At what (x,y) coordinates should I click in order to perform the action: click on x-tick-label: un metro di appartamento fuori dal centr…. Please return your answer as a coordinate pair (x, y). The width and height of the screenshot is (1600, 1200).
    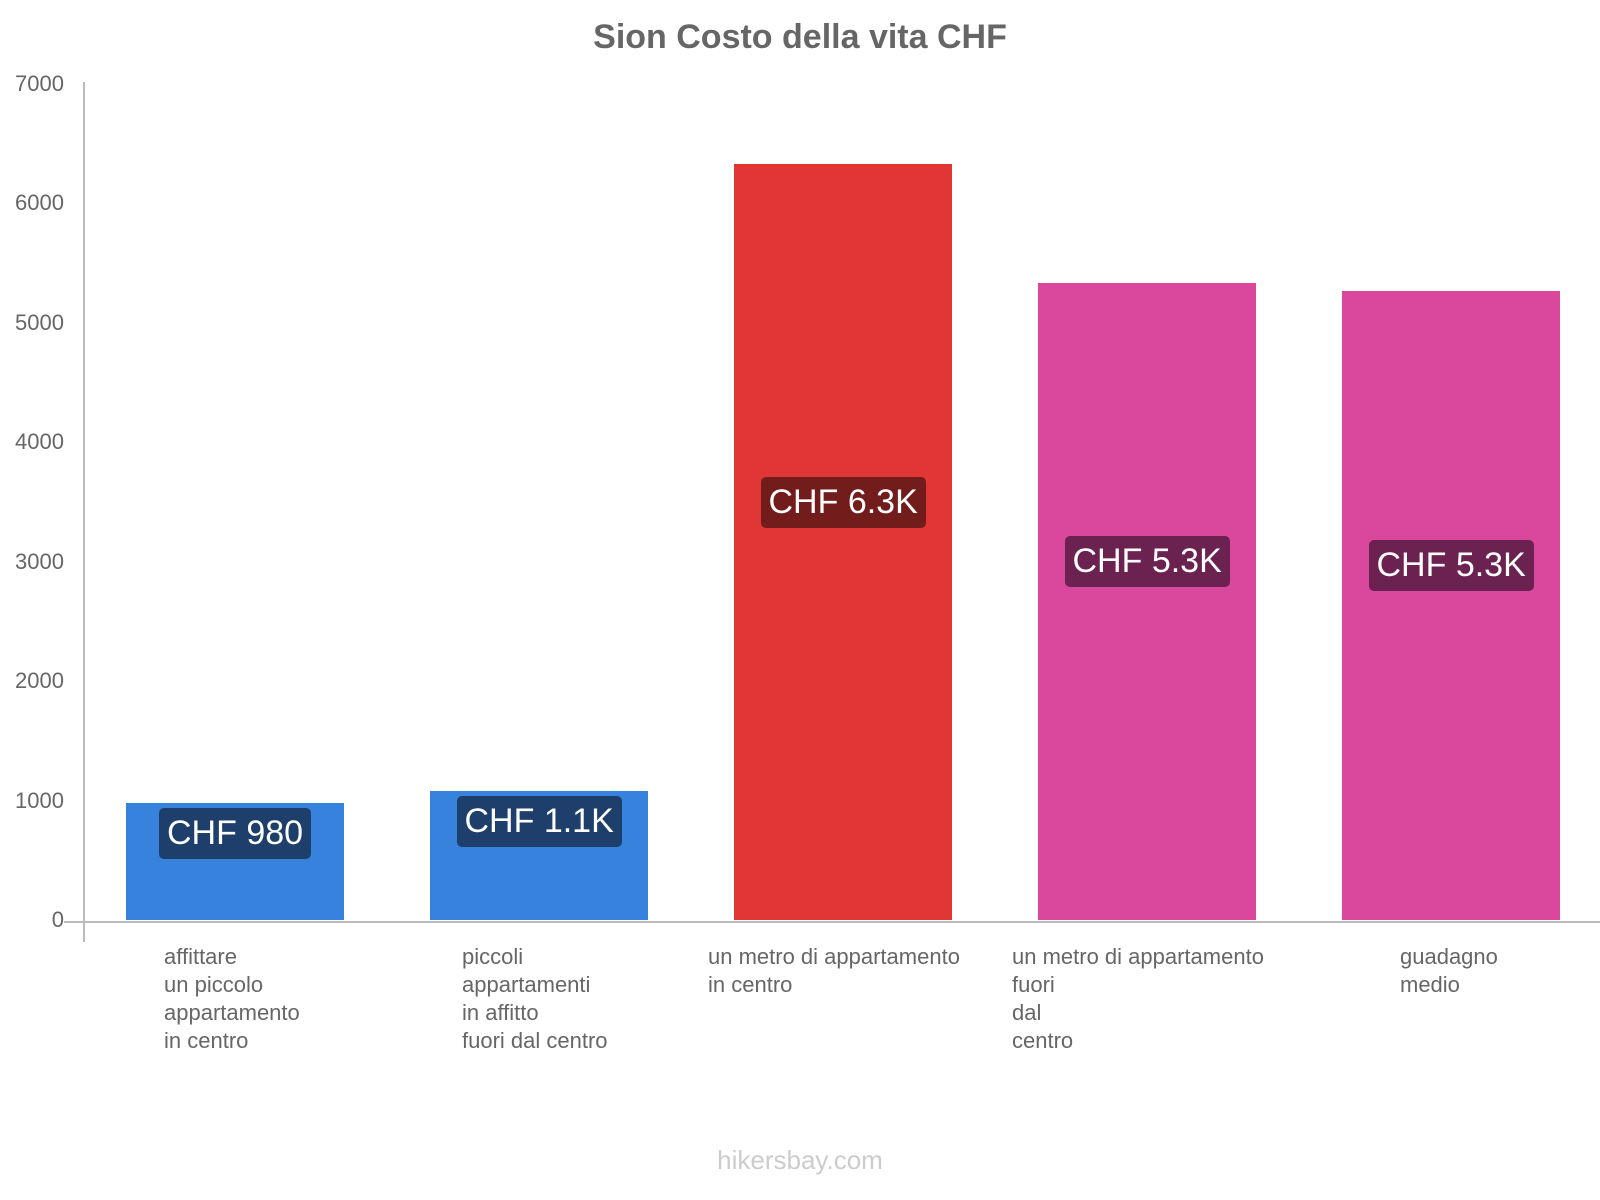
    Looking at the image, I should click on (1138, 998).